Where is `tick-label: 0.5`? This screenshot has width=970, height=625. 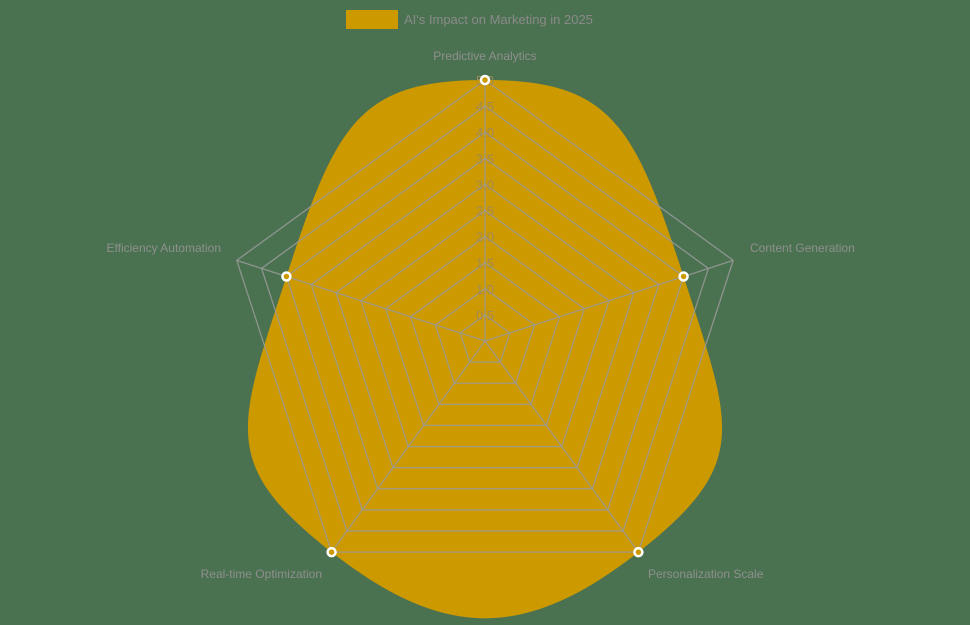
tick-label: 0.5 is located at coordinates (485, 315).